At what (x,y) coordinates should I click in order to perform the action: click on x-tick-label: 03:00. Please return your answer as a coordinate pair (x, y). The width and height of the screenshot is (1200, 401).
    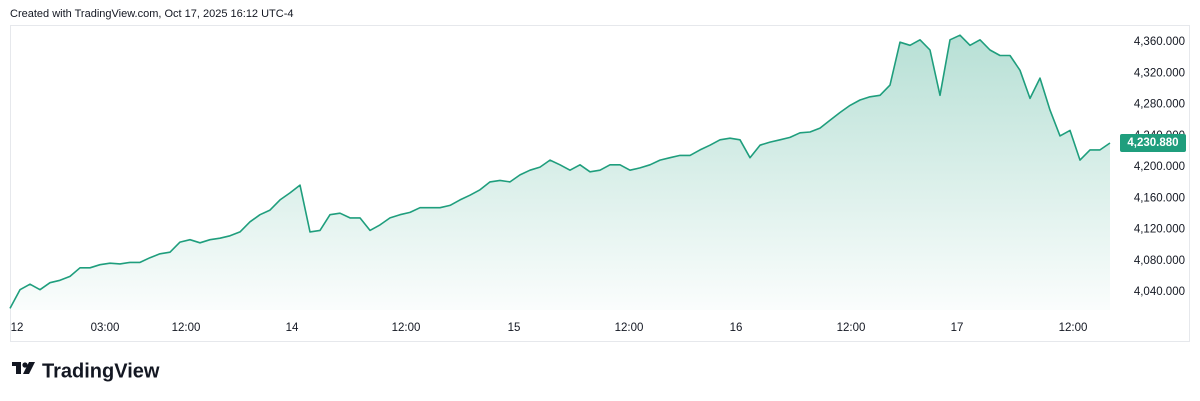
    Looking at the image, I should click on (105, 328).